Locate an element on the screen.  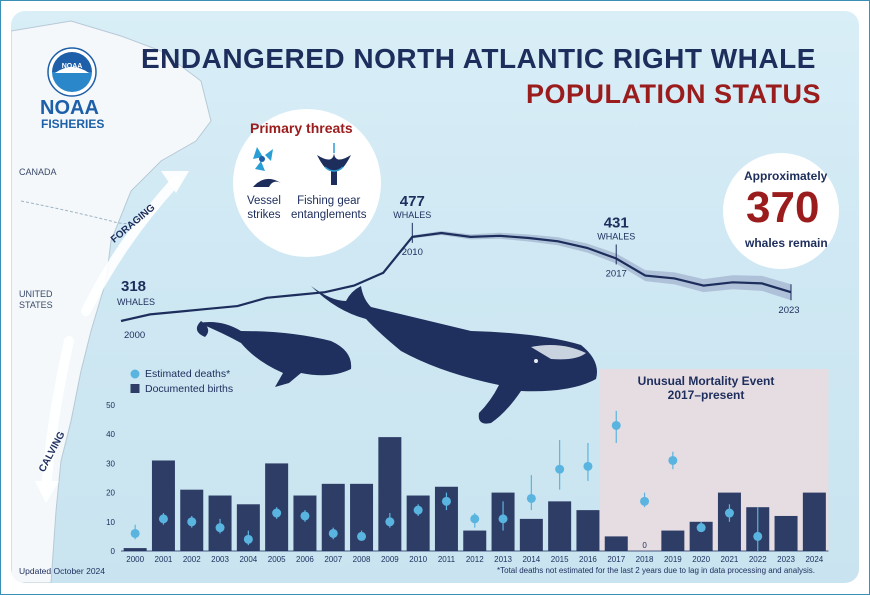
remaining-count: 370 is located at coordinates (783, 207).